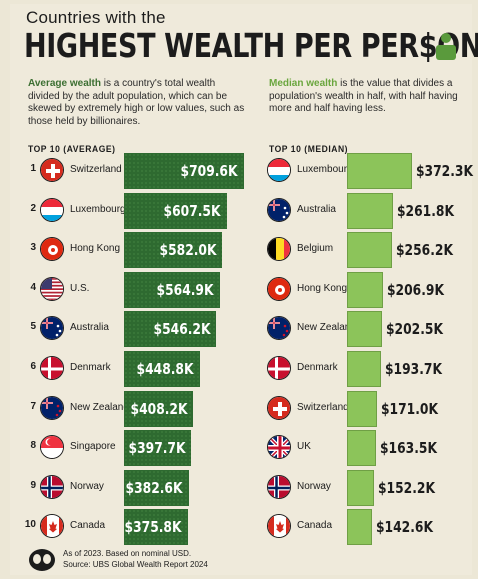  I want to click on rank-label: 9, so click(30, 485).